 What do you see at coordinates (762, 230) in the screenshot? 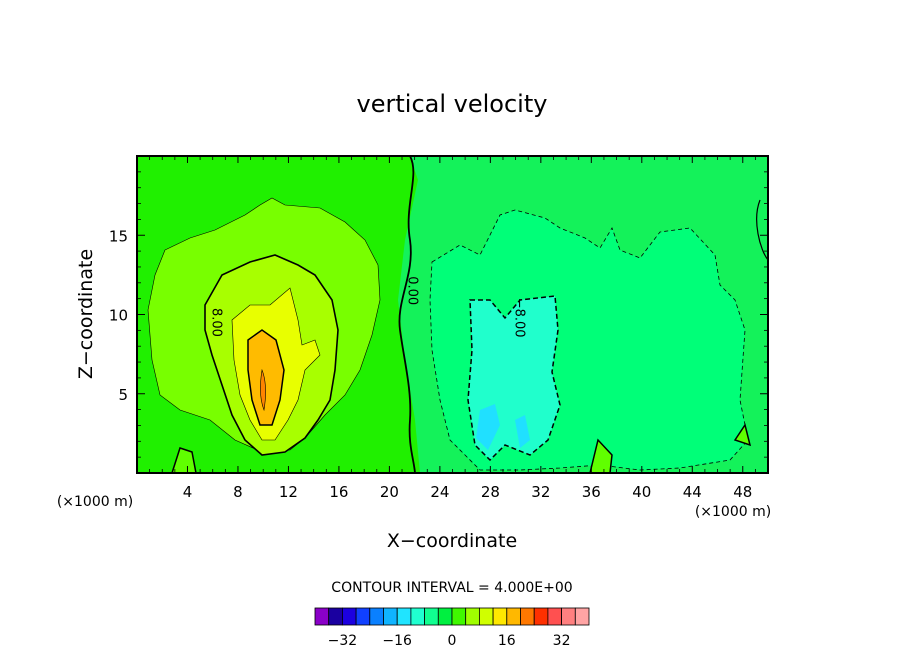
I see `contour-edge` at bounding box center [762, 230].